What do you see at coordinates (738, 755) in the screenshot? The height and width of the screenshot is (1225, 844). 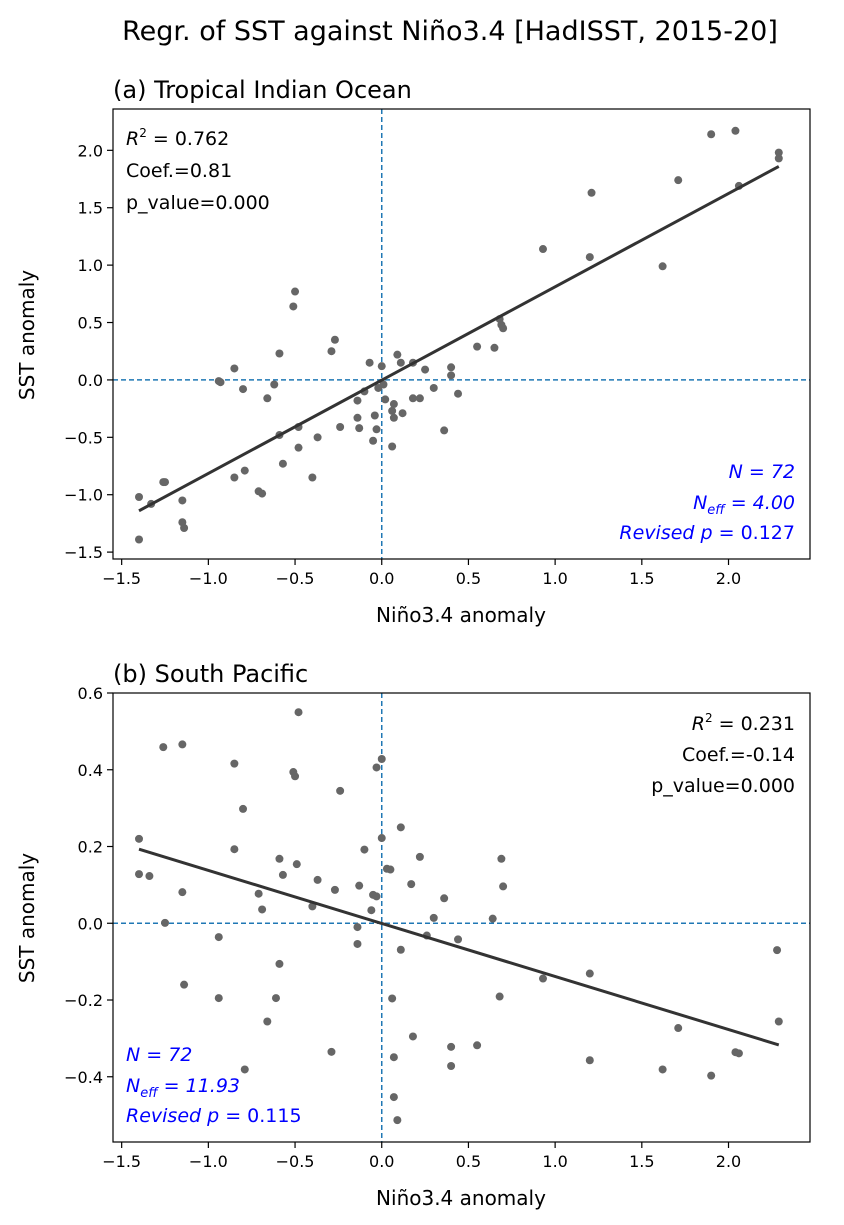 I see `stat-coef: Coef.=-0.14` at bounding box center [738, 755].